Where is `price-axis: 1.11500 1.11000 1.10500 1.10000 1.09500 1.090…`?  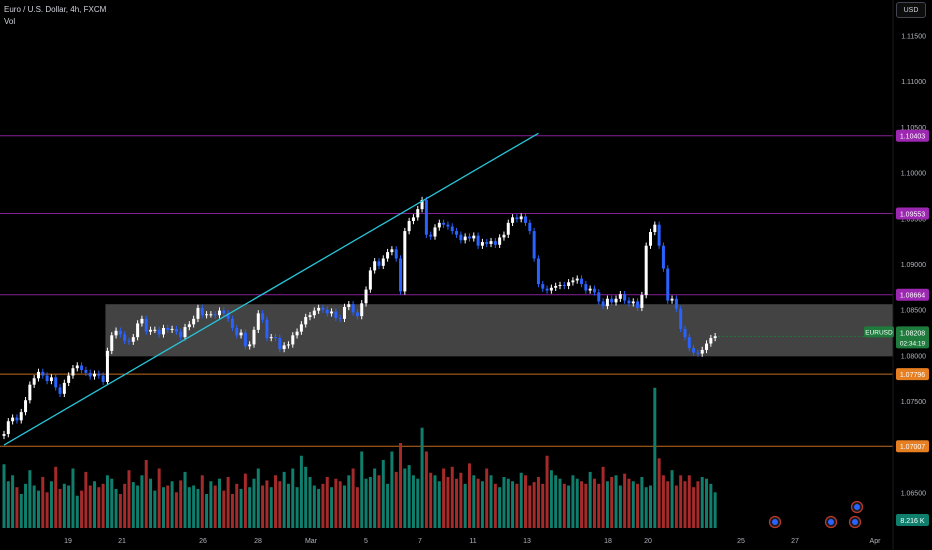 price-axis: 1.11500 1.11000 1.10500 1.10000 1.09500 1.090… is located at coordinates (913, 265).